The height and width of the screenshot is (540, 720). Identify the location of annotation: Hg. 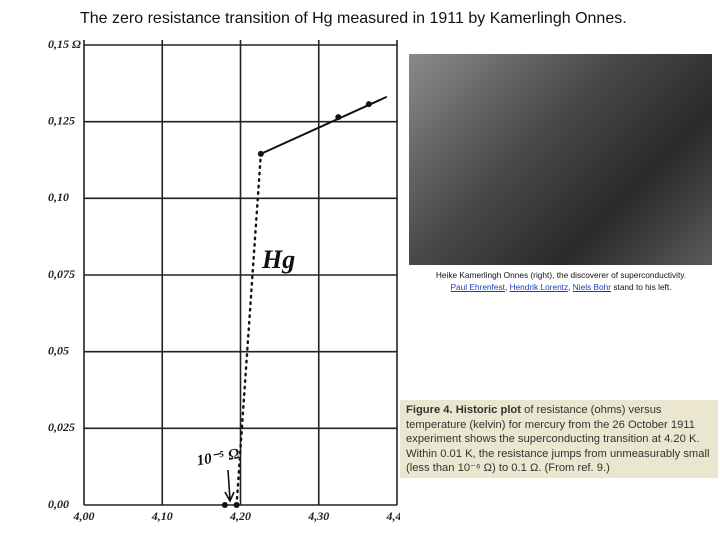
(278, 259).